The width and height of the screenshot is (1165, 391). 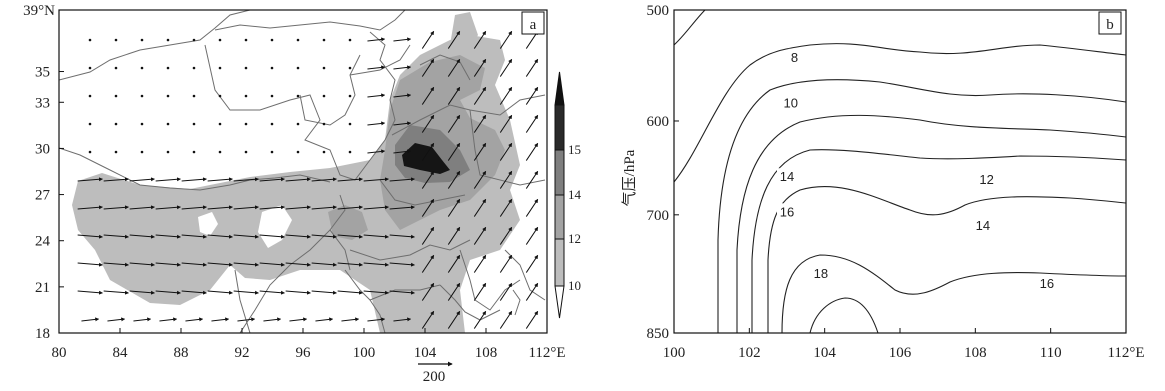 What do you see at coordinates (1125, 353) in the screenshot?
I see `x-tick-label: 112°E` at bounding box center [1125, 353].